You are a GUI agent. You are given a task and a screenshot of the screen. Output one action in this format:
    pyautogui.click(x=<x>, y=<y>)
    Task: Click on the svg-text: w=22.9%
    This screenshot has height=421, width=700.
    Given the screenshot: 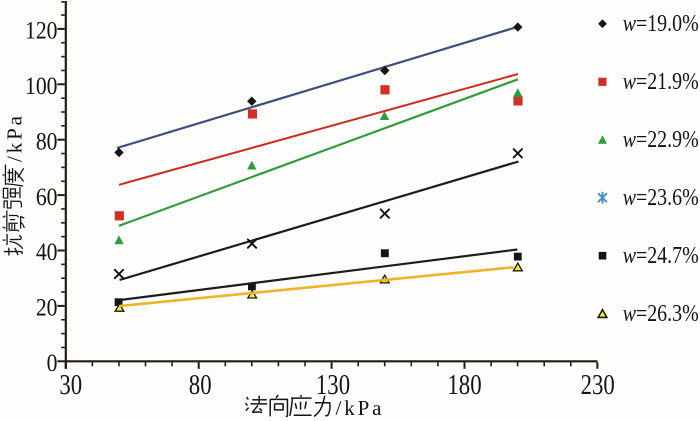 What is the action you would take?
    pyautogui.click(x=661, y=138)
    